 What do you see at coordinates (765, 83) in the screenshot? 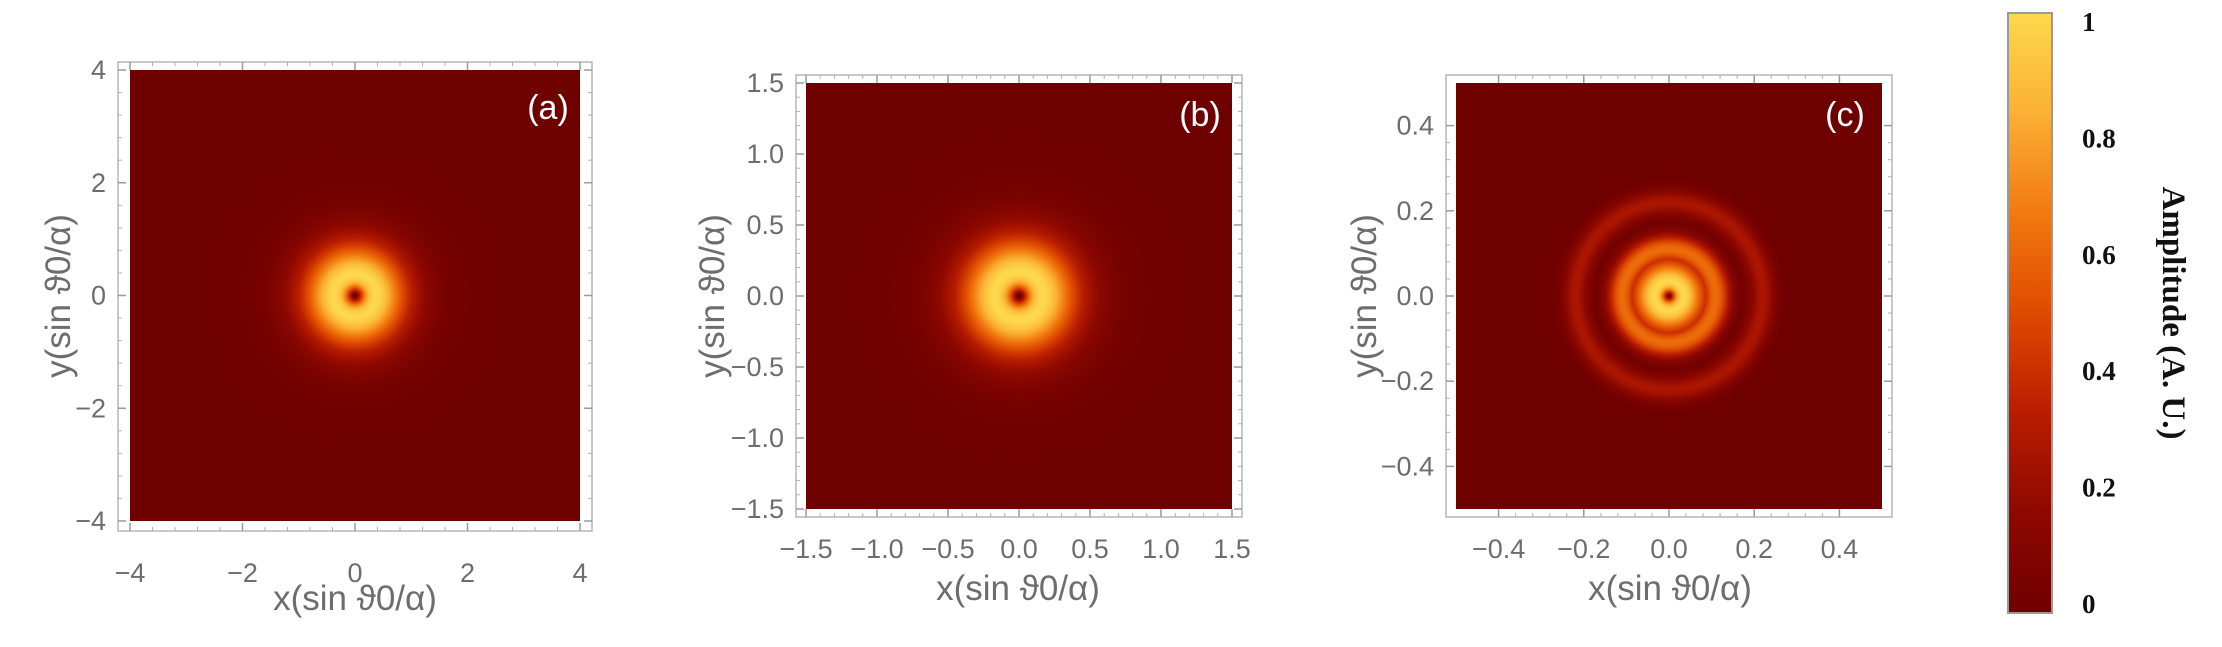
I see `y-tick-label: 1.5` at bounding box center [765, 83].